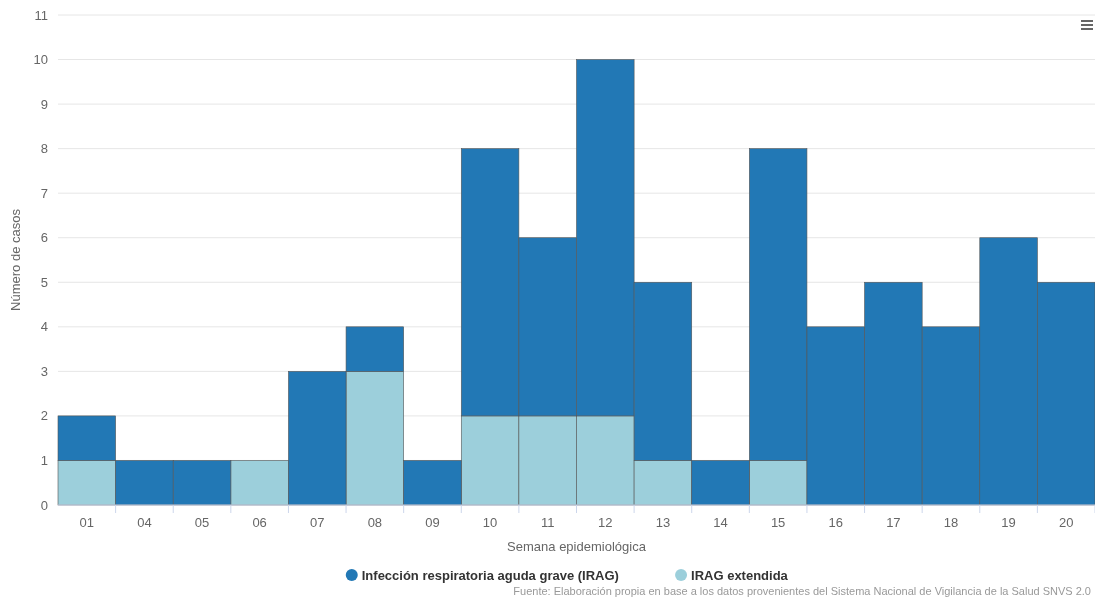 The image size is (1103, 605). Describe the element at coordinates (432, 522) in the screenshot. I see `x-tick-label: 09` at that location.